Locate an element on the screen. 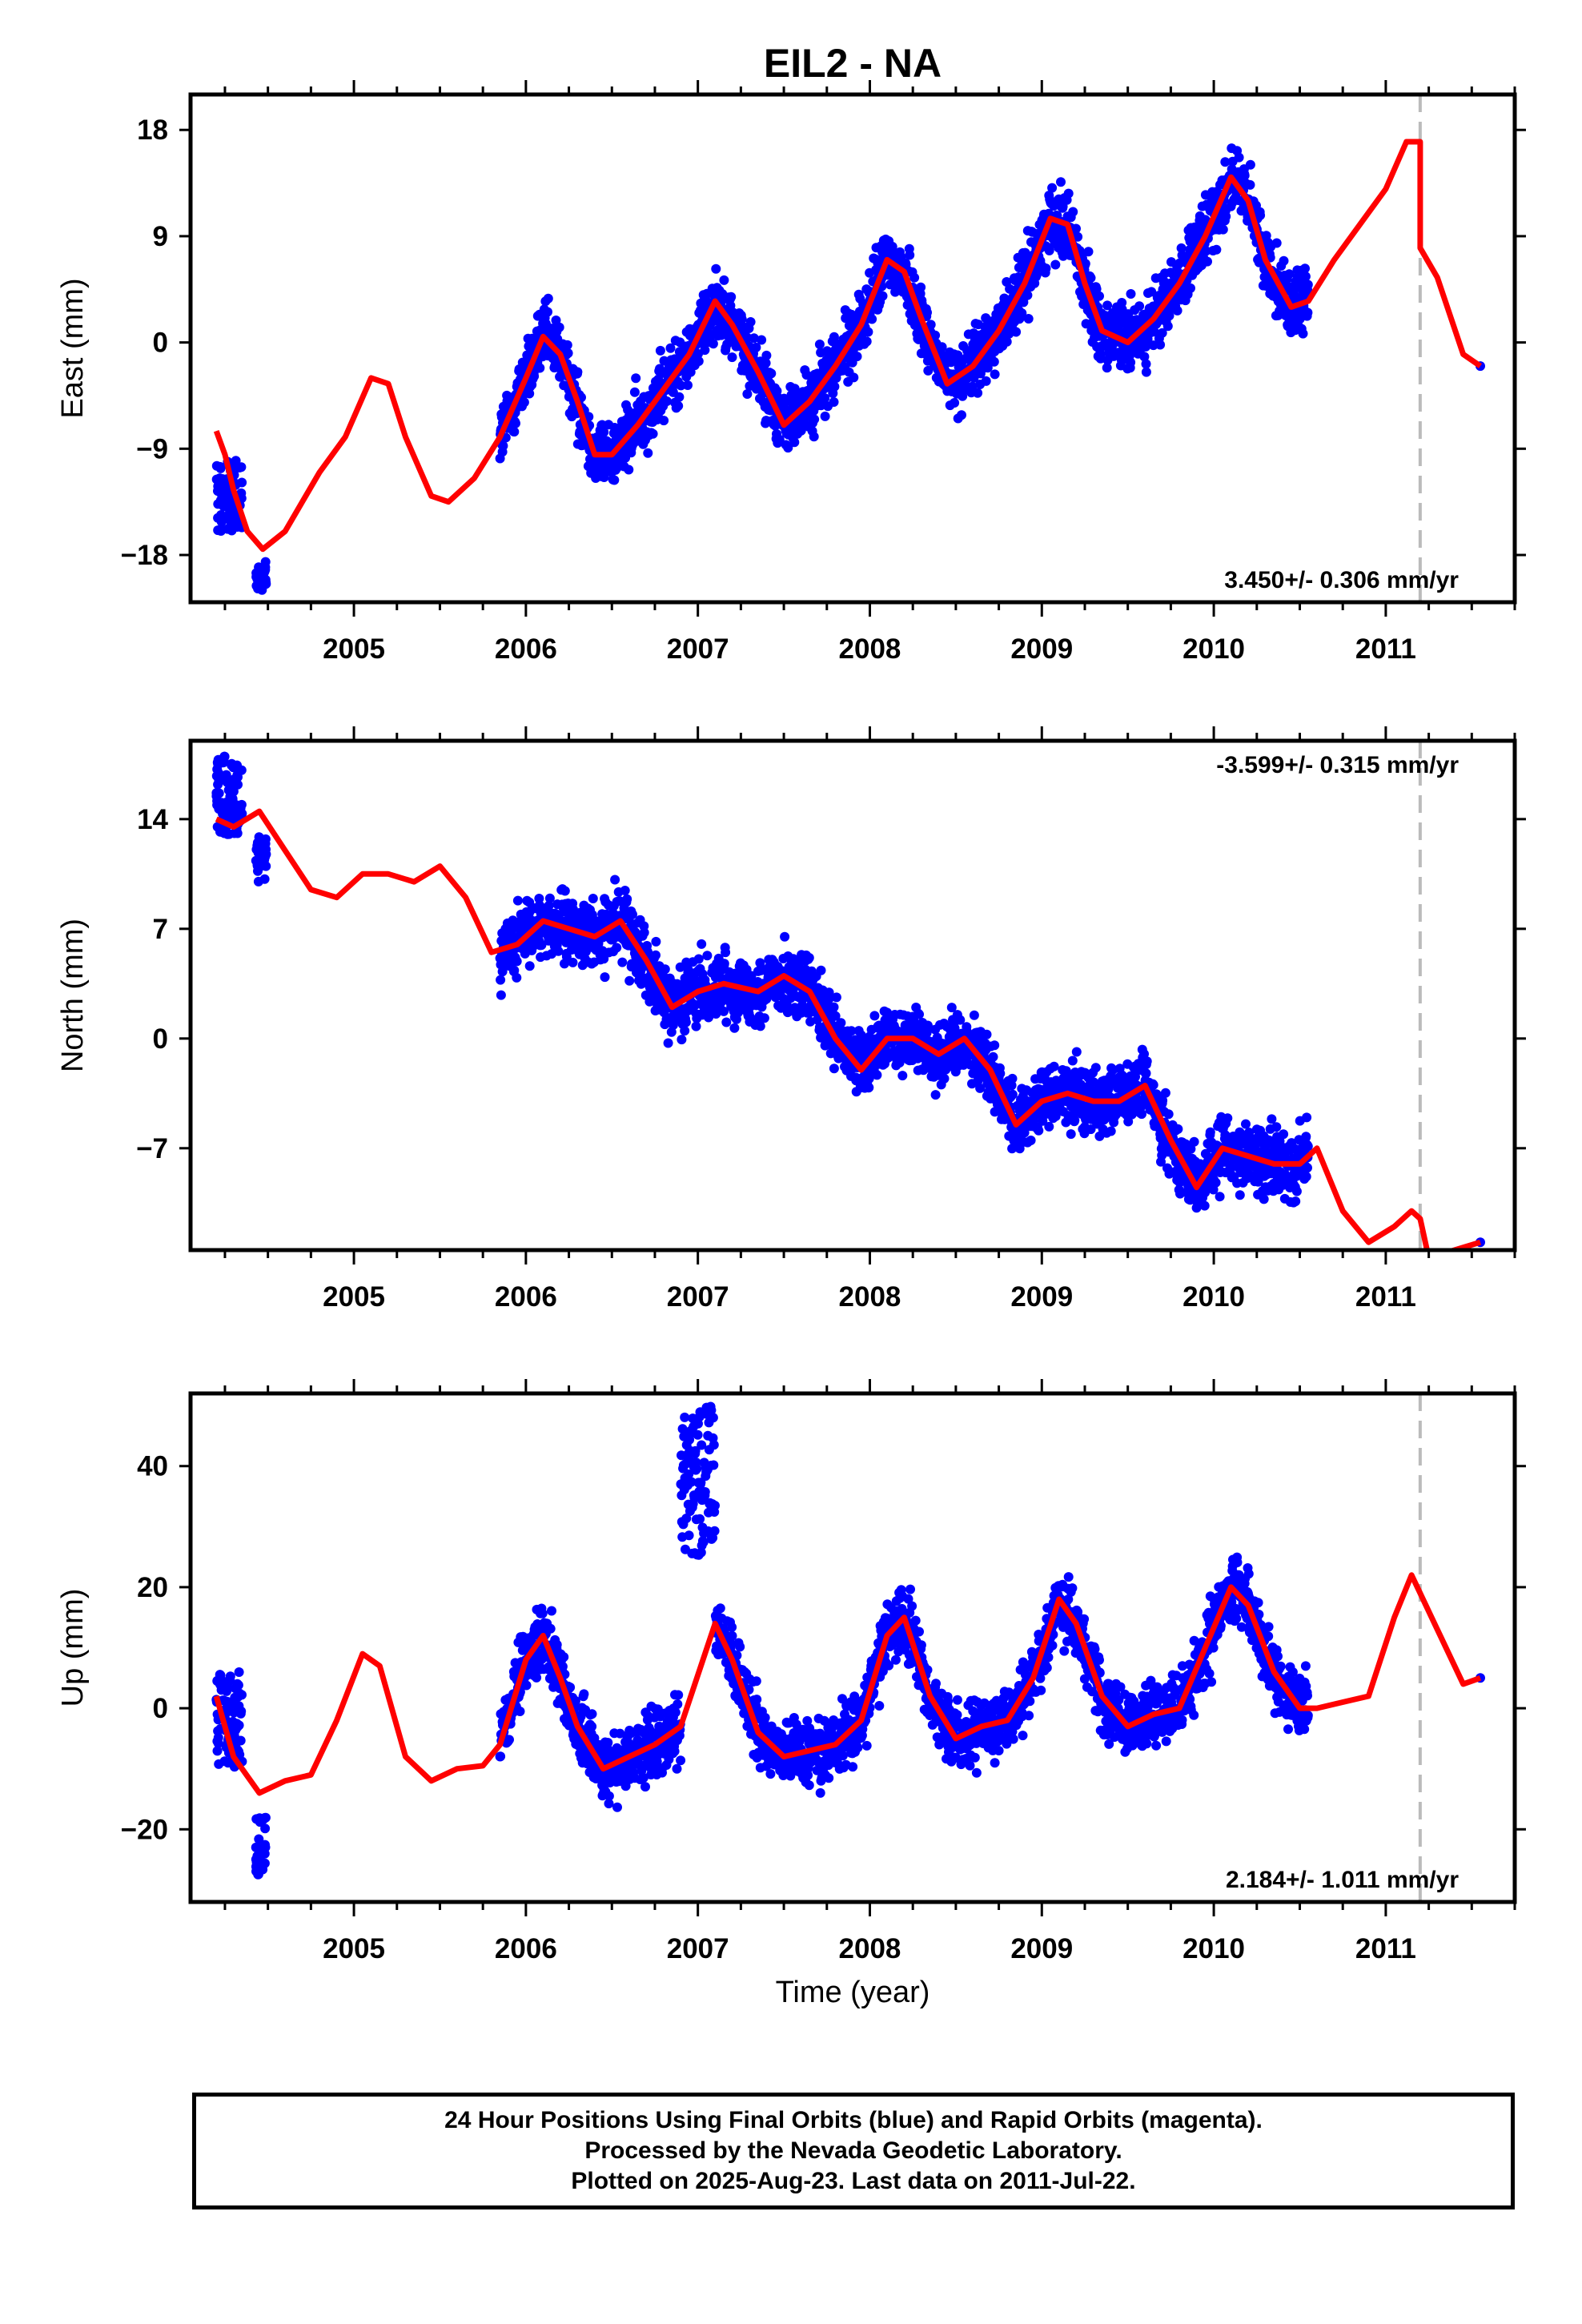 Image resolution: width=1582 pixels, height=2324 pixels. x-tick-label: 2010 is located at coordinates (1214, 649).